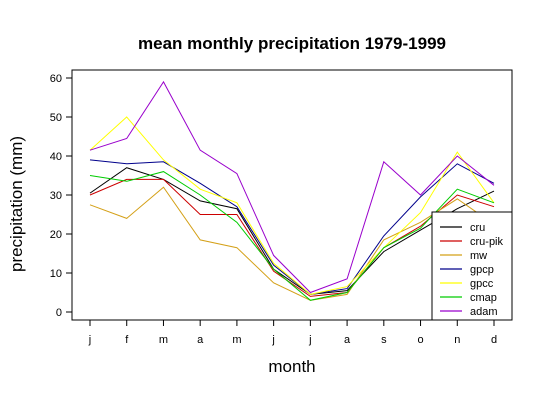 Image resolution: width=550 pixels, height=412 pixels. Describe the element at coordinates (483, 298) in the screenshot. I see `legend-label: cmap` at that location.